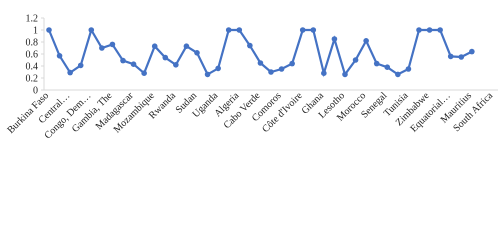  Describe the element at coordinates (32, 19) in the screenshot. I see `y-tick-label: 1.2` at that location.